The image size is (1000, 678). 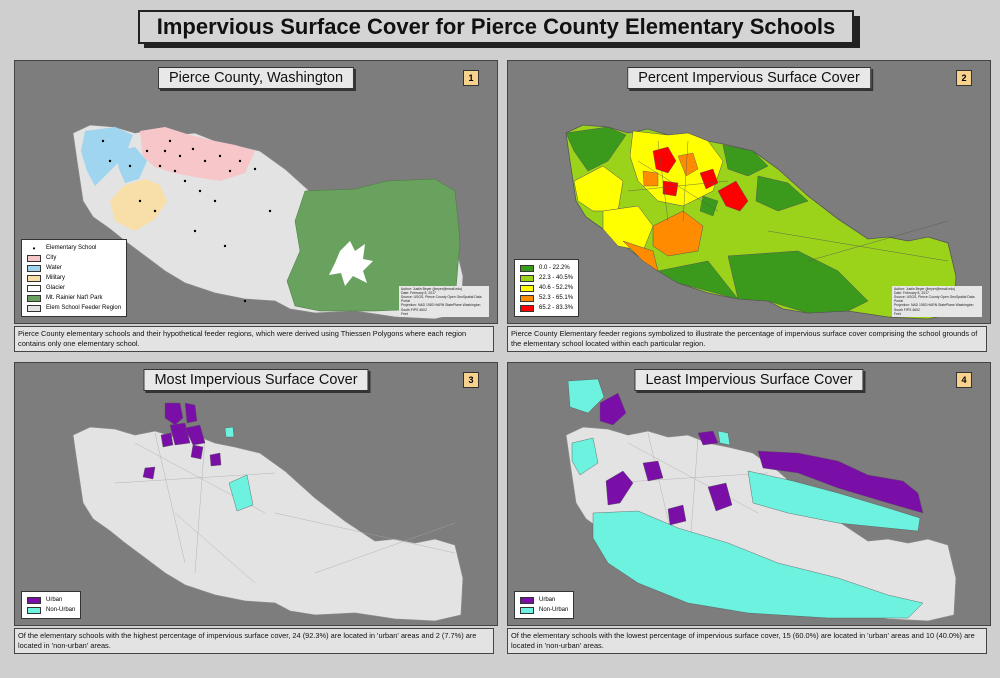 I want to click on panel-1-title: Pierce County, Washington, so click(x=256, y=78).